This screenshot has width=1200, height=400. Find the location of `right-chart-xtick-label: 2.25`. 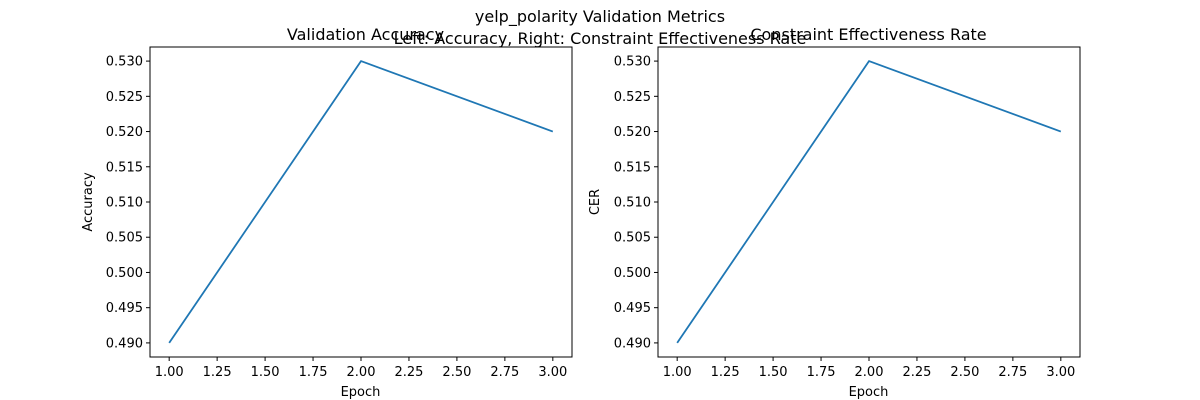

right-chart-xtick-label: 2.25 is located at coordinates (916, 372).